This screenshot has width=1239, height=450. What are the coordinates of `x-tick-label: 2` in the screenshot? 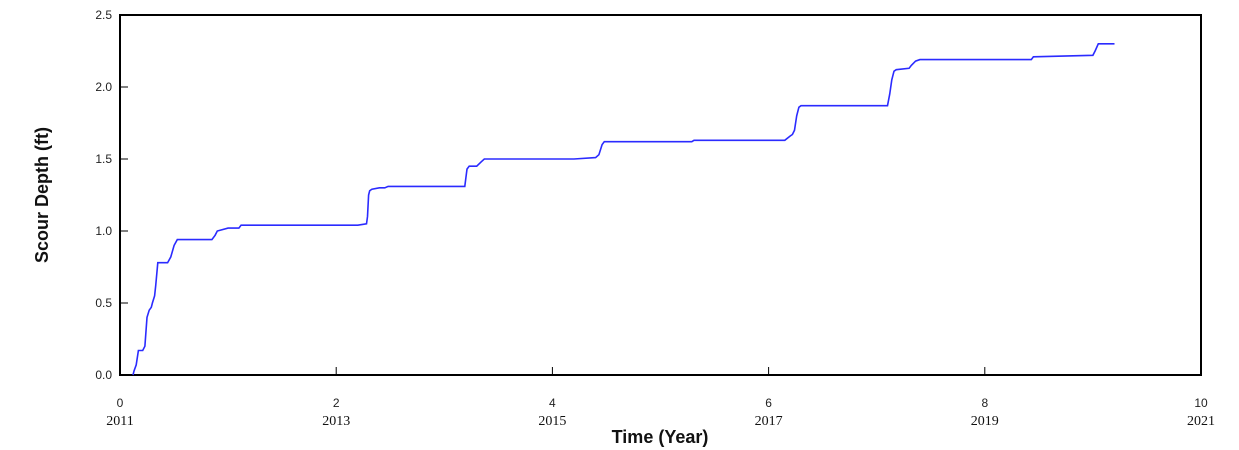 It's located at (336, 403).